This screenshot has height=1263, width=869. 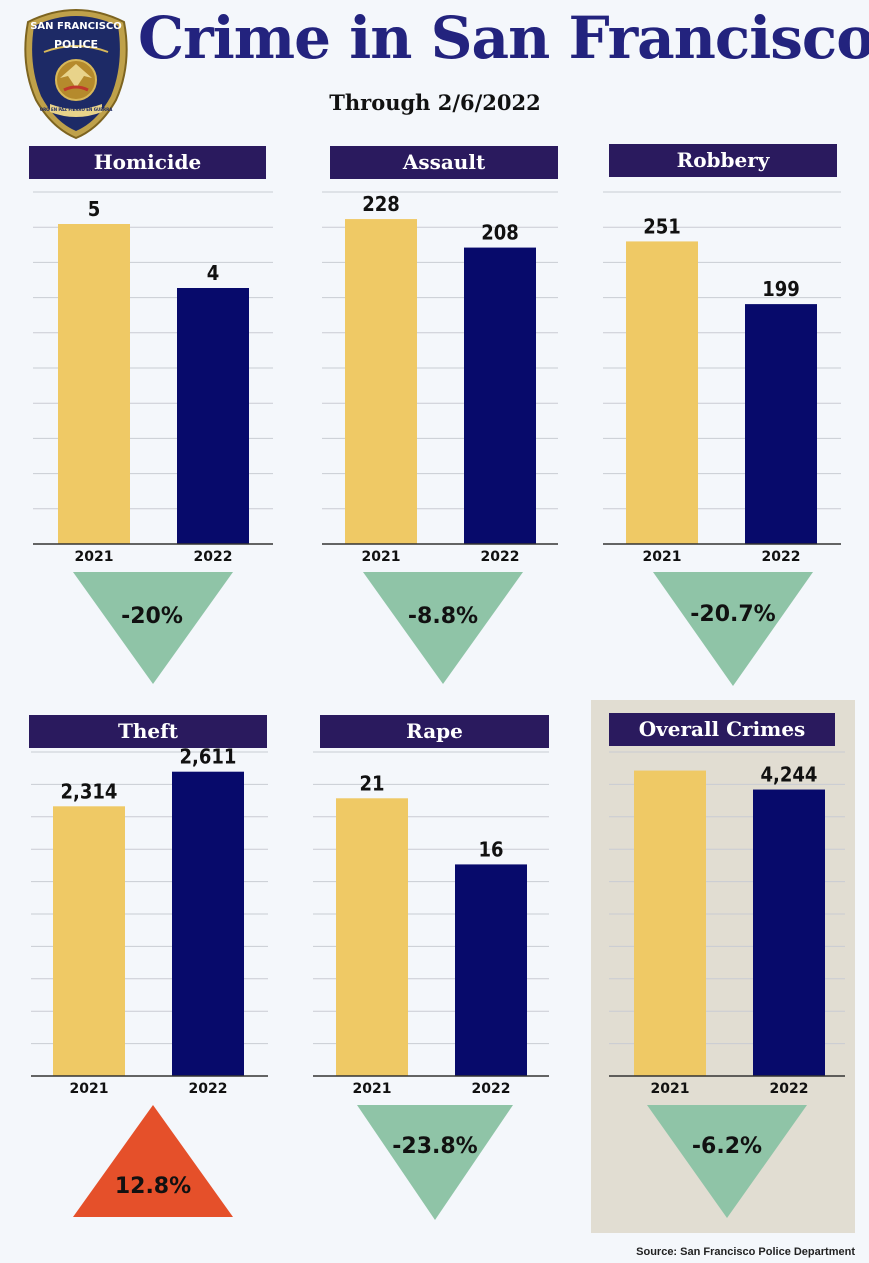 I want to click on overall-crimes-year-label-2021: 2021, so click(x=670, y=1089).